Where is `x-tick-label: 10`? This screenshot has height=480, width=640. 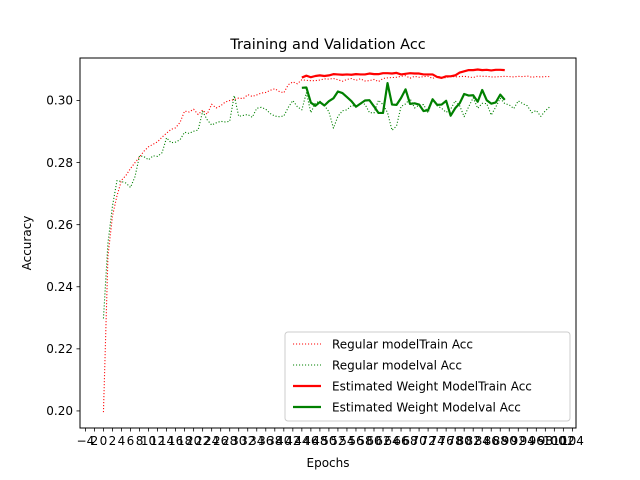
x-tick-label: 10 is located at coordinates (148, 441).